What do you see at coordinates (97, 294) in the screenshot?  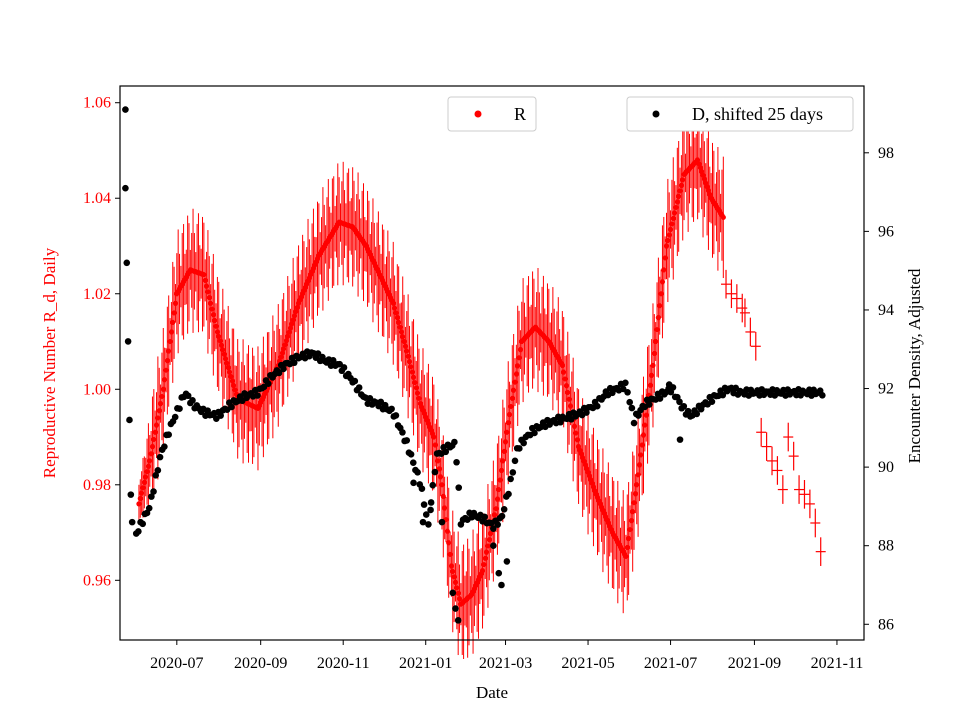 I see `left-tick-label: 1.02` at bounding box center [97, 294].